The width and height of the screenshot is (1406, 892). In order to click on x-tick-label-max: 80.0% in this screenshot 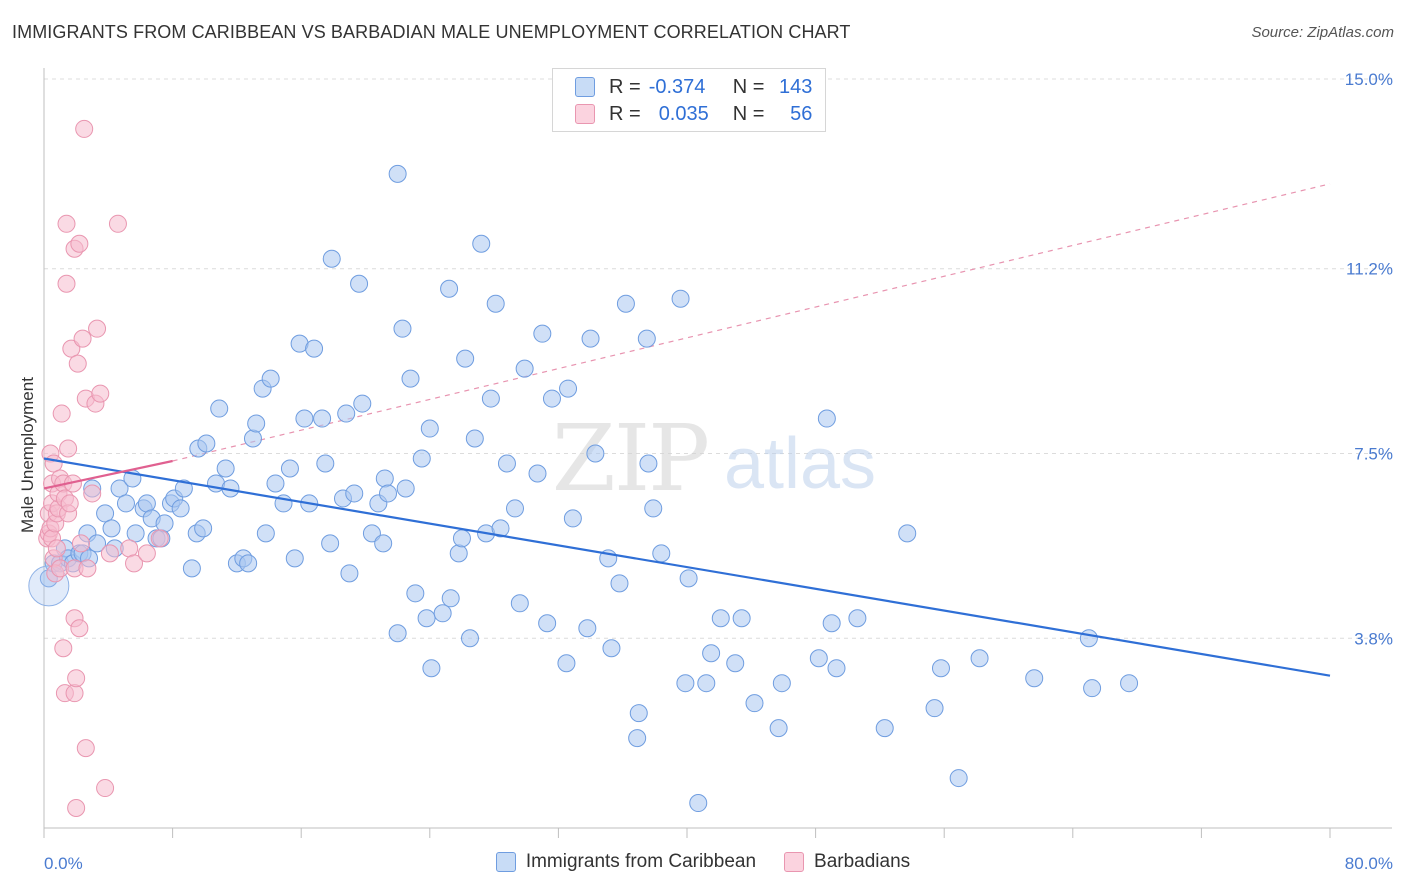, I will do `click(1369, 863)`.